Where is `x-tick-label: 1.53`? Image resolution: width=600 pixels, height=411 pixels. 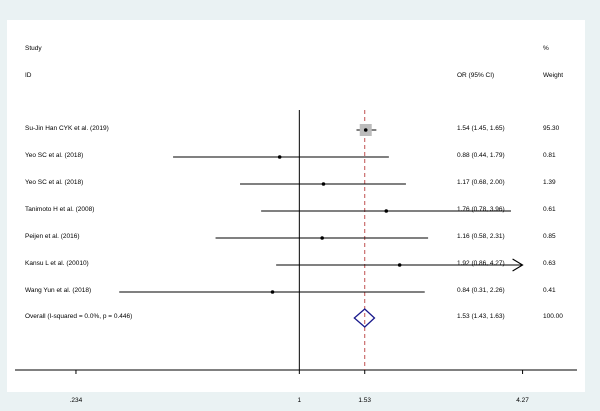 x-tick-label: 1.53 is located at coordinates (365, 400).